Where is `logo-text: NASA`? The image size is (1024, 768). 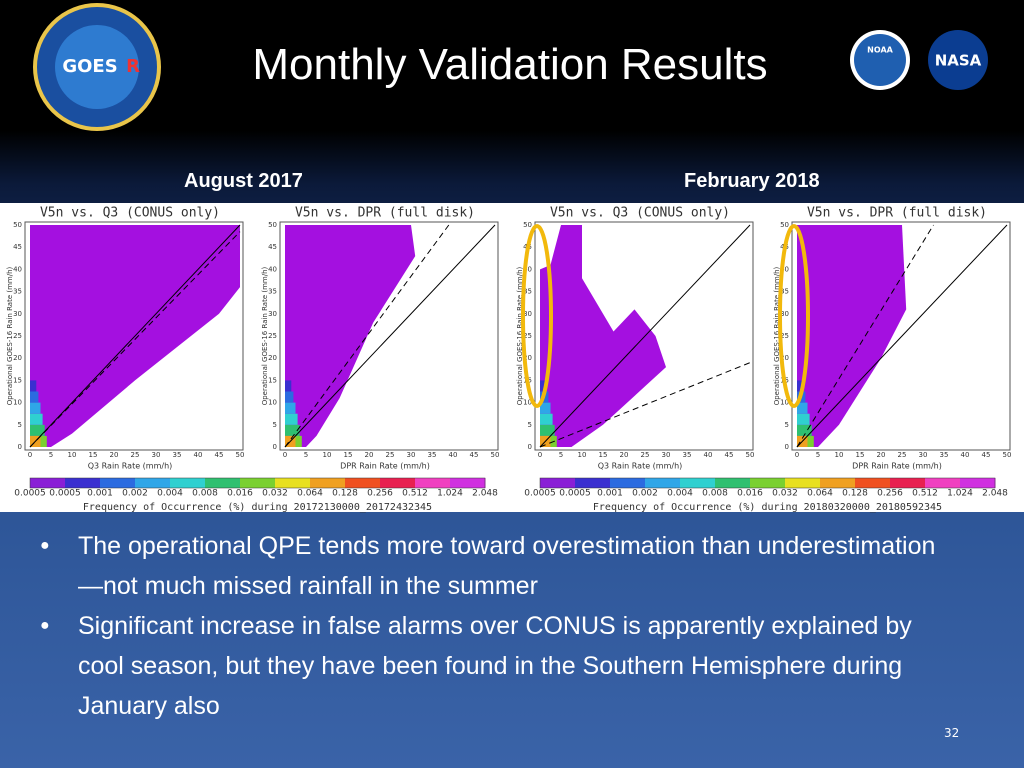 logo-text: NASA is located at coordinates (958, 61).